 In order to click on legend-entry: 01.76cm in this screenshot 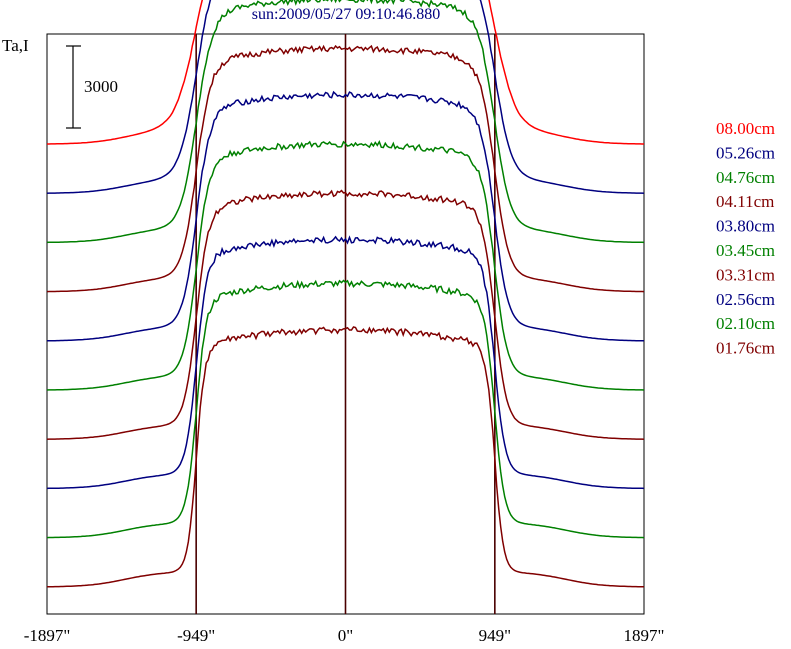, I will do `click(745, 348)`.